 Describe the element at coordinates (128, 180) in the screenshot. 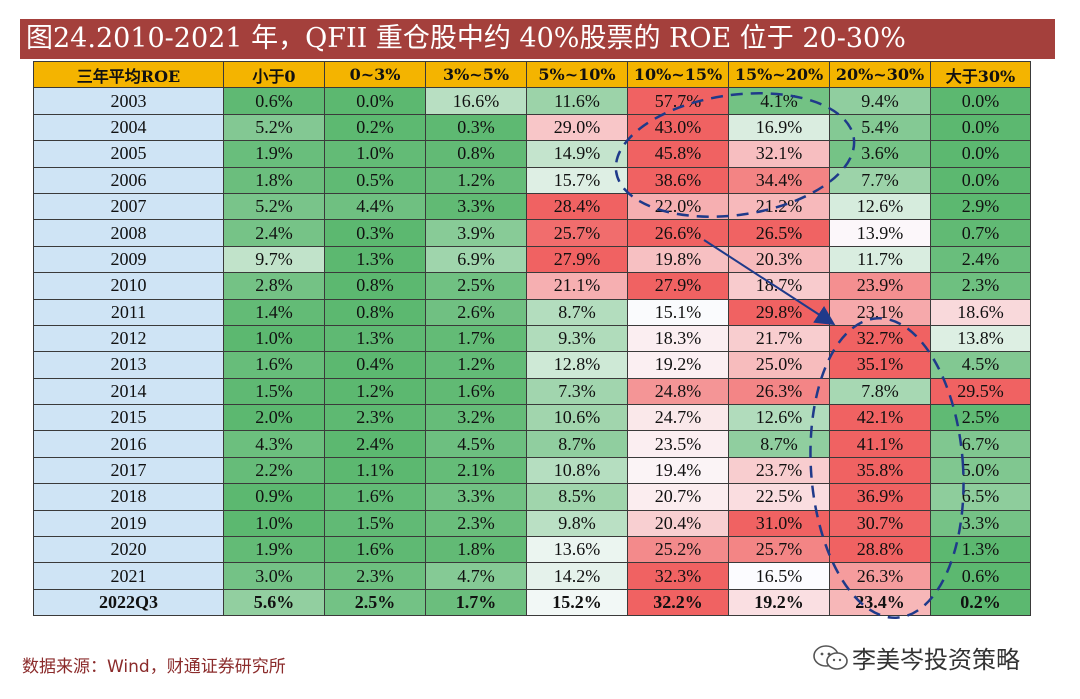

I see `year-cell: 2006` at that location.